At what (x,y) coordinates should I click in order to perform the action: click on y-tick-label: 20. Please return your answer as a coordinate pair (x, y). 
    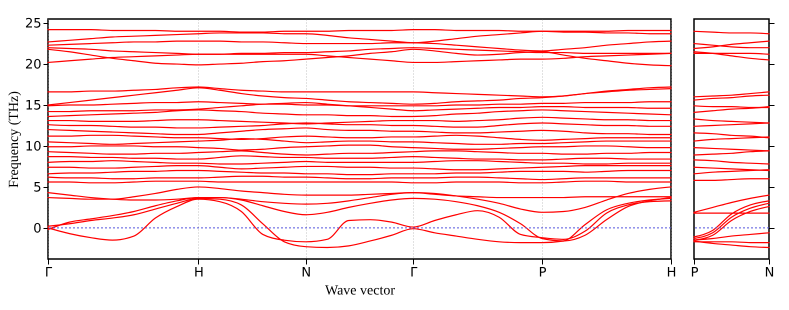
    Looking at the image, I should click on (33, 65).